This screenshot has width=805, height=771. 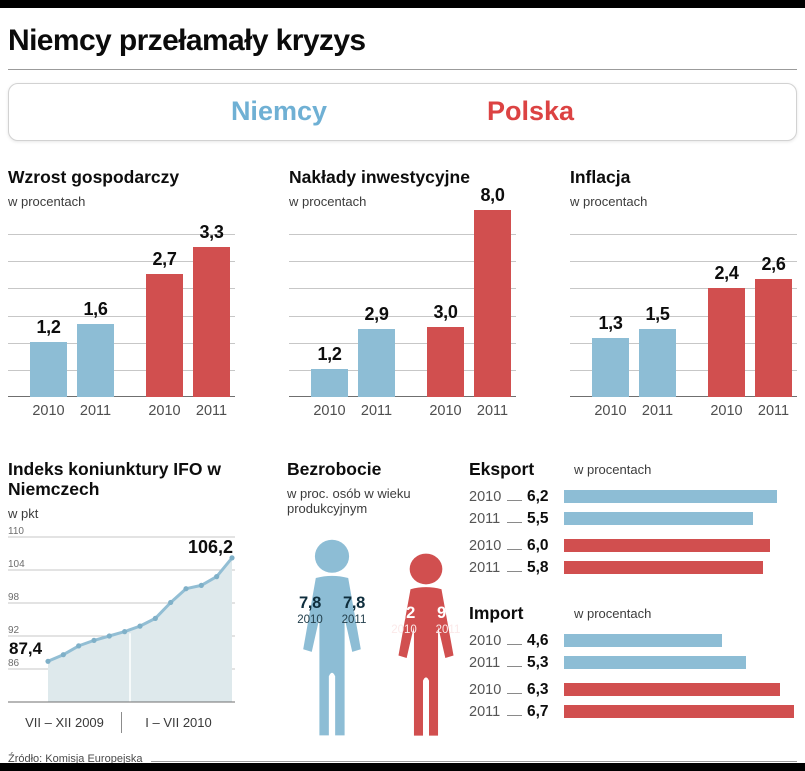 What do you see at coordinates (726, 272) in the screenshot?
I see `bar-value-label: 2,4` at bounding box center [726, 272].